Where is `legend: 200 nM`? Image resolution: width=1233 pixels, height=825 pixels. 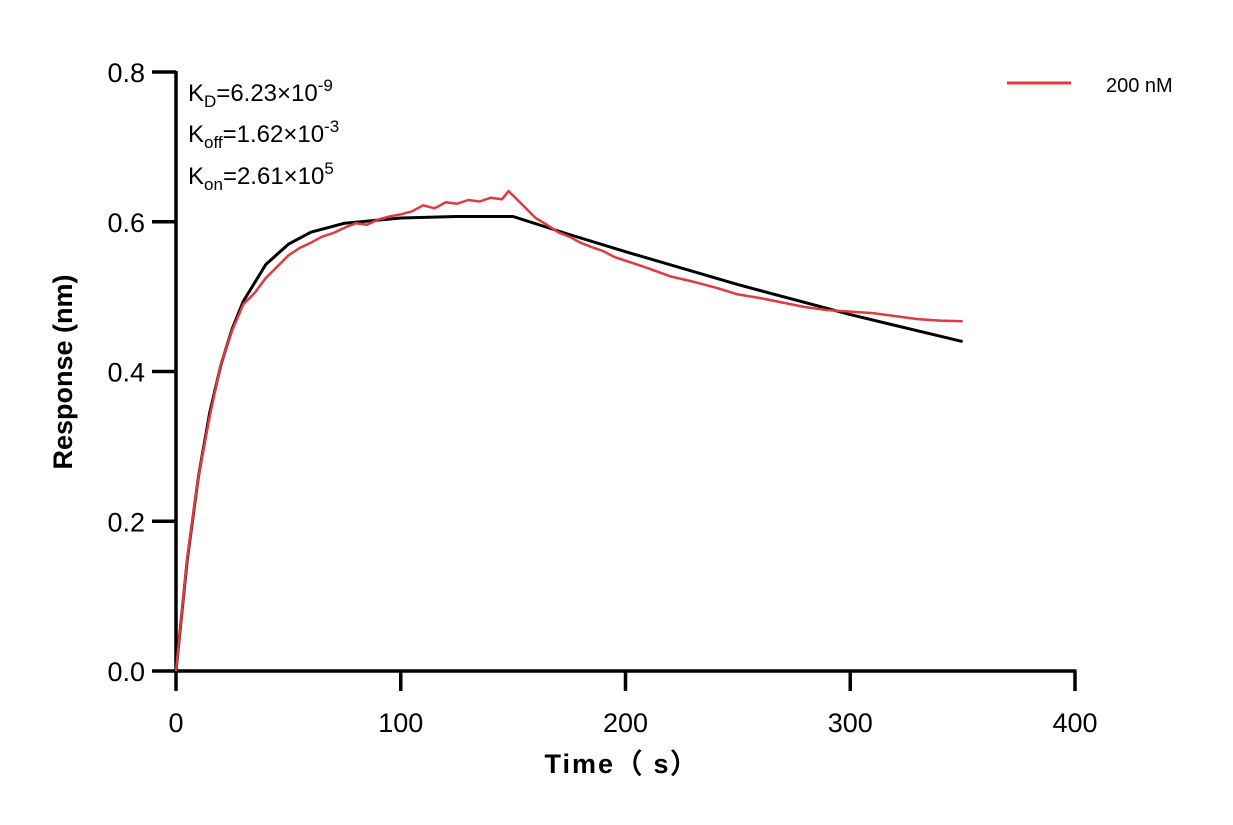
legend: 200 nM is located at coordinates (1090, 86).